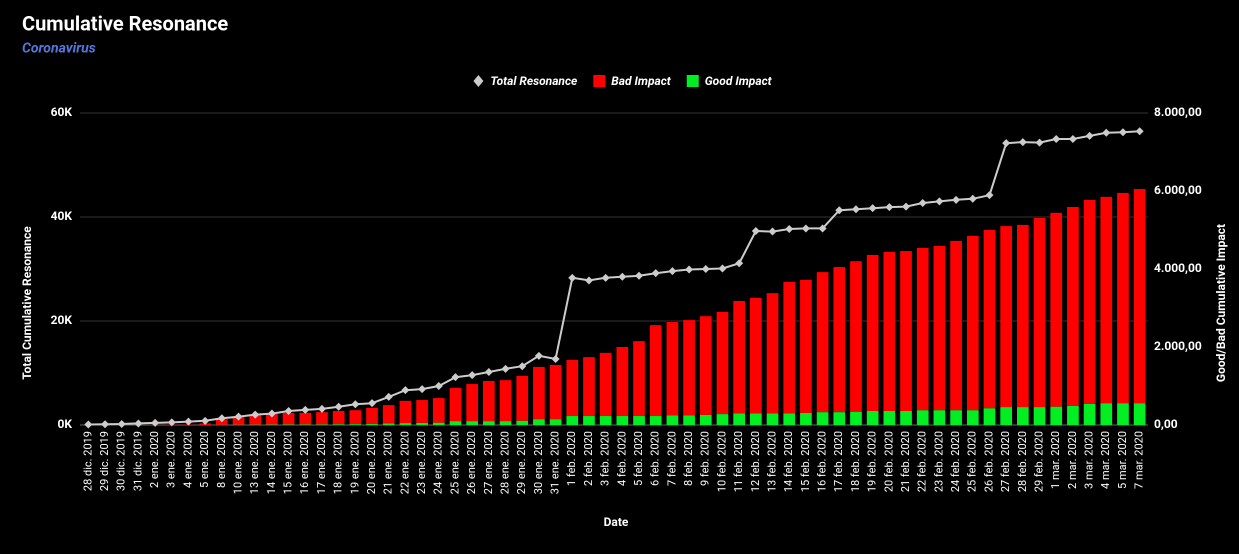 This screenshot has height=554, width=1239. What do you see at coordinates (588, 458) in the screenshot?
I see `x-tick-label: 2 feb. 2020` at bounding box center [588, 458].